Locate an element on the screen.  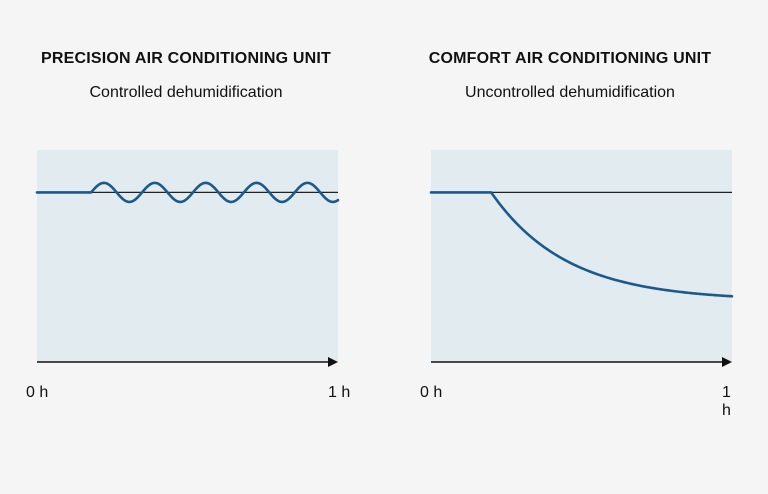
chart-title: COMFORT AIR CONDITIONING UNIT is located at coordinates (570, 58).